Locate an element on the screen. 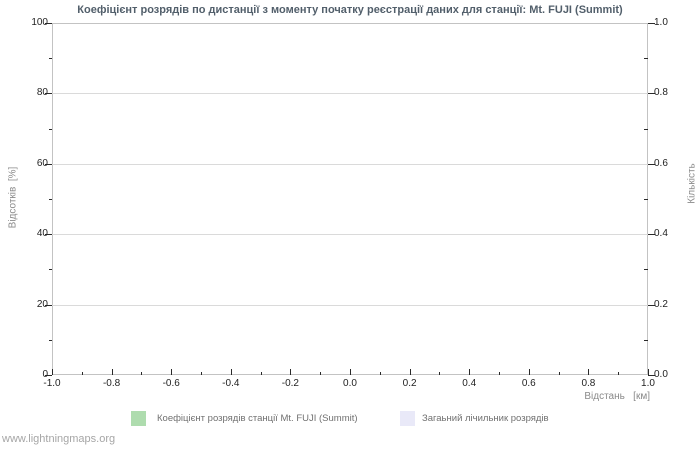 The image size is (700, 450). x-tick-label: 0.4 is located at coordinates (469, 383).